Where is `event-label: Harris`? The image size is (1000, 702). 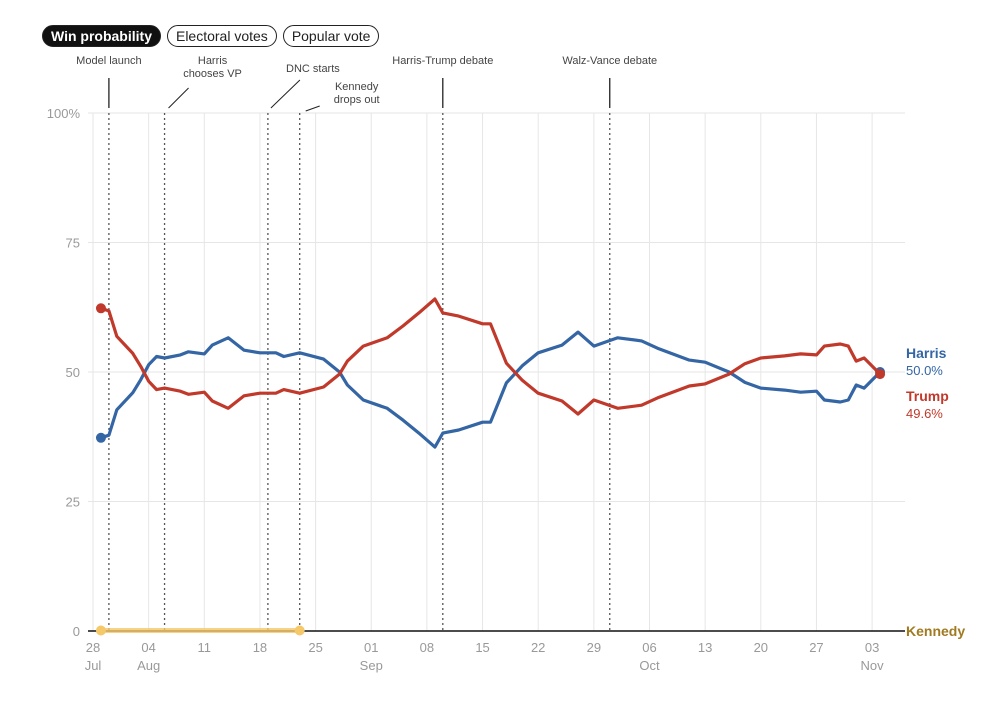
event-label: Harris is located at coordinates (213, 61).